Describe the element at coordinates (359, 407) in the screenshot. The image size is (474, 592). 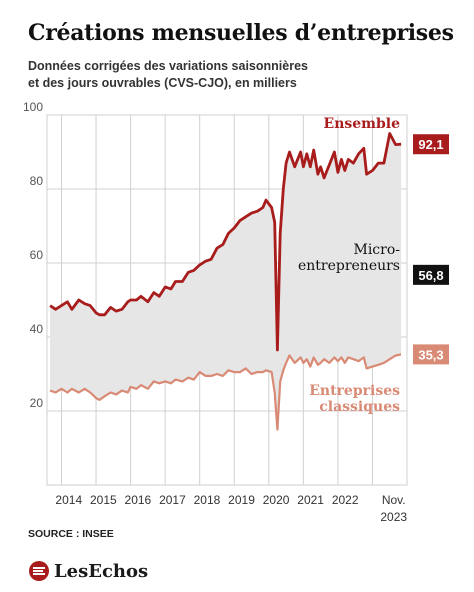
I see `label-classiques-line-2: classiques` at that location.